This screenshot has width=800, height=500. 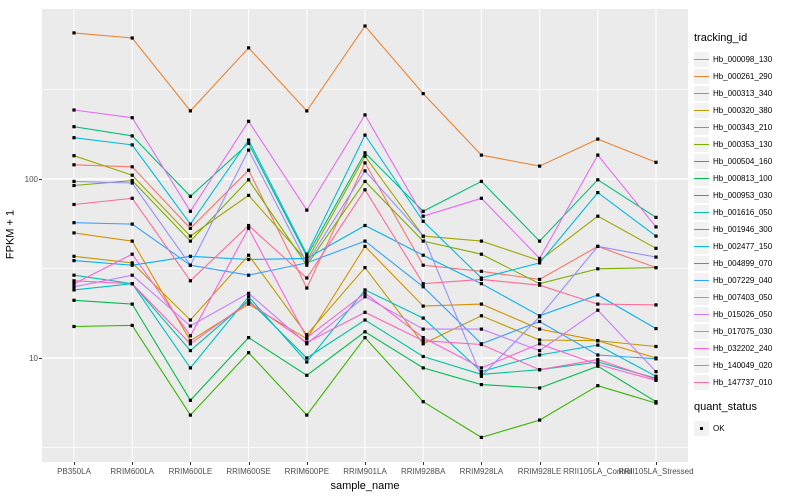 What do you see at coordinates (743, 76) in the screenshot?
I see `legend-item-label: Hb_000261_290` at bounding box center [743, 76].